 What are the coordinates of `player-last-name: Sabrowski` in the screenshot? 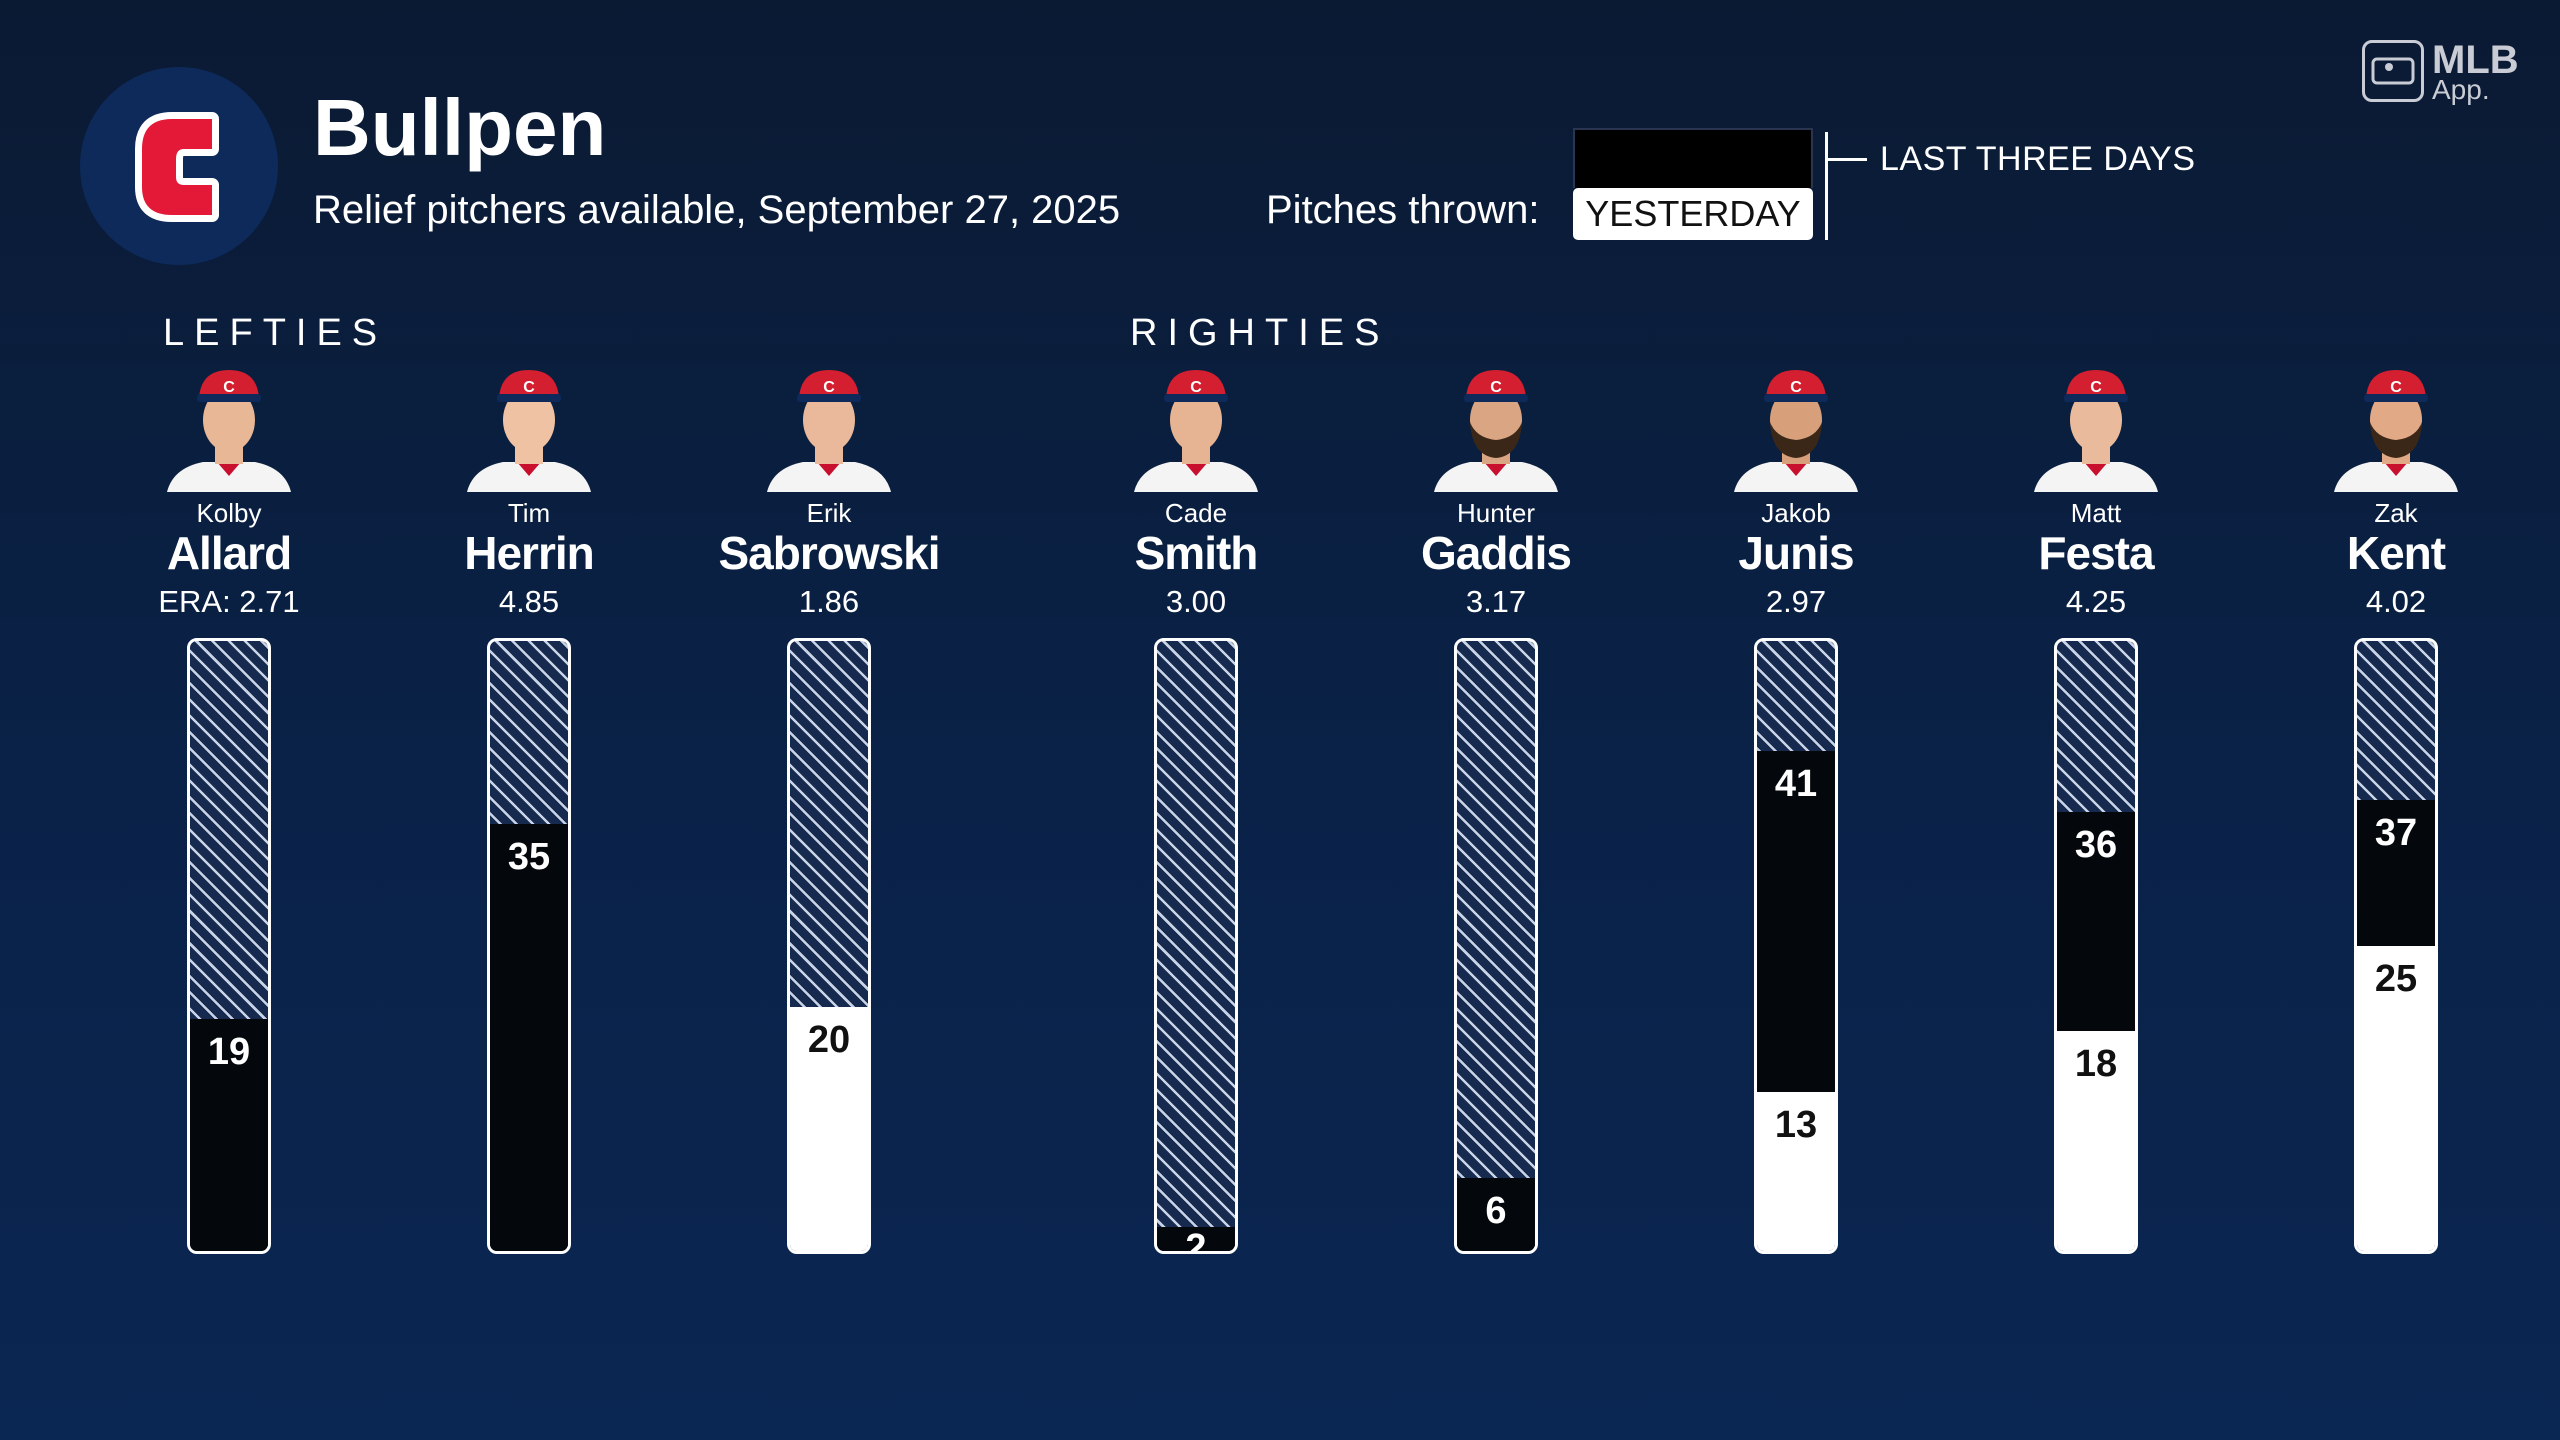 It's located at (829, 553).